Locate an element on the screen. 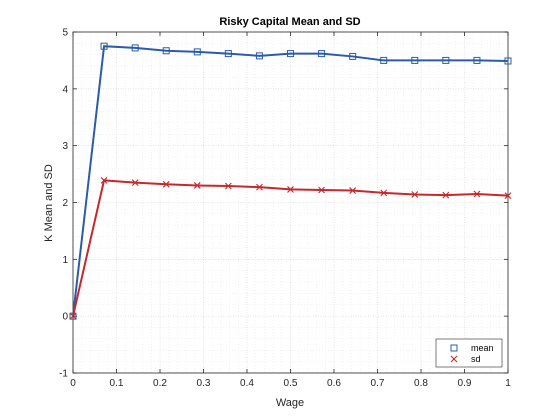  legend-label-sd: sd is located at coordinates (476, 359).